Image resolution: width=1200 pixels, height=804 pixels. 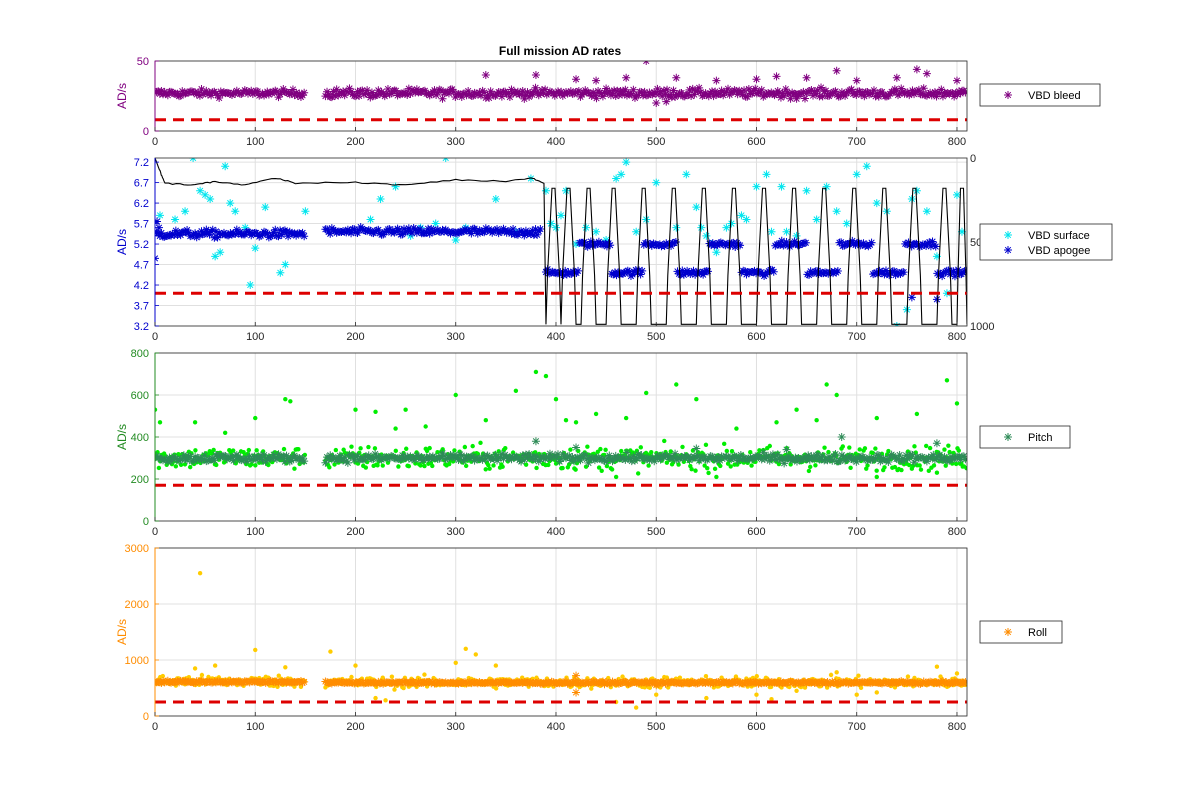 What do you see at coordinates (141, 266) in the screenshot?
I see `y-tick-label: 4.7` at bounding box center [141, 266].